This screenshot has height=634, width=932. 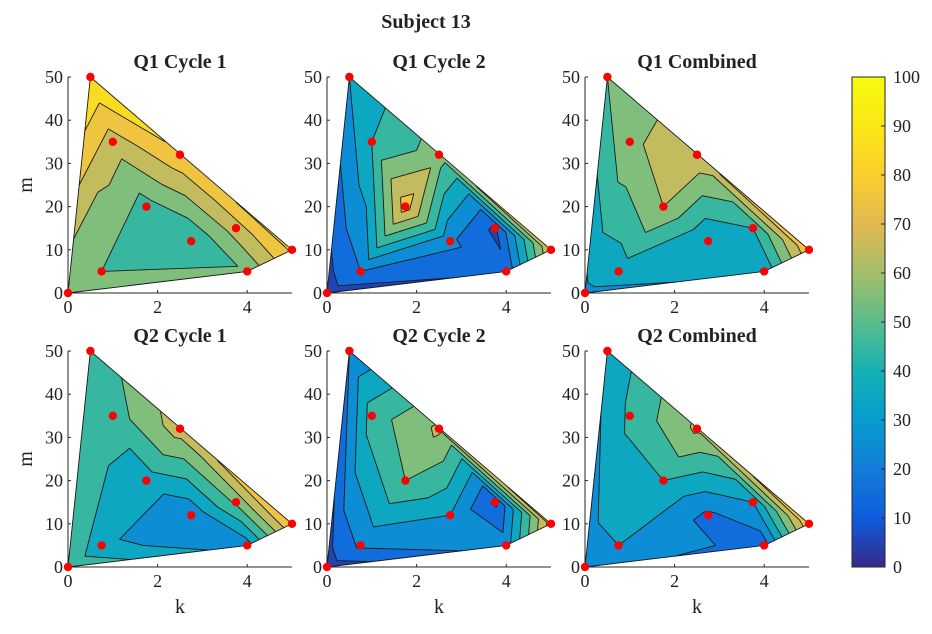 What do you see at coordinates (575, 293) in the screenshot?
I see `y-tick-label: 0` at bounding box center [575, 293].